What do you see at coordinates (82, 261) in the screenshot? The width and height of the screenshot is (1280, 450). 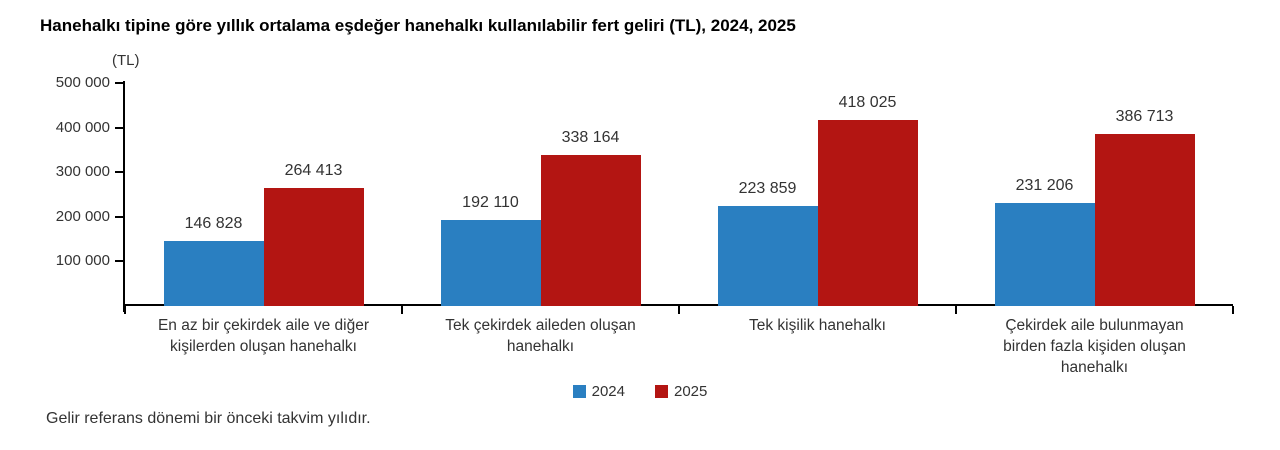 I see `y-tick-label: 100 000` at bounding box center [82, 261].